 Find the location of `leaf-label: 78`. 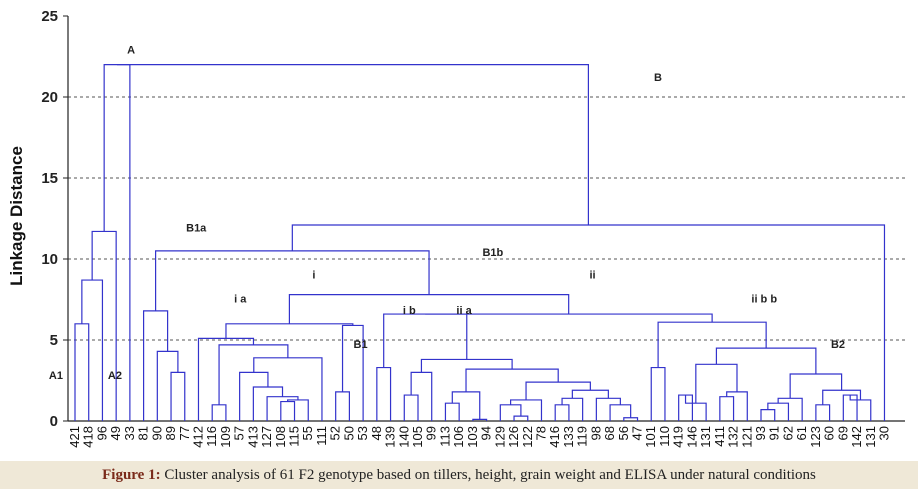

leaf-label: 78 is located at coordinates (540, 433).